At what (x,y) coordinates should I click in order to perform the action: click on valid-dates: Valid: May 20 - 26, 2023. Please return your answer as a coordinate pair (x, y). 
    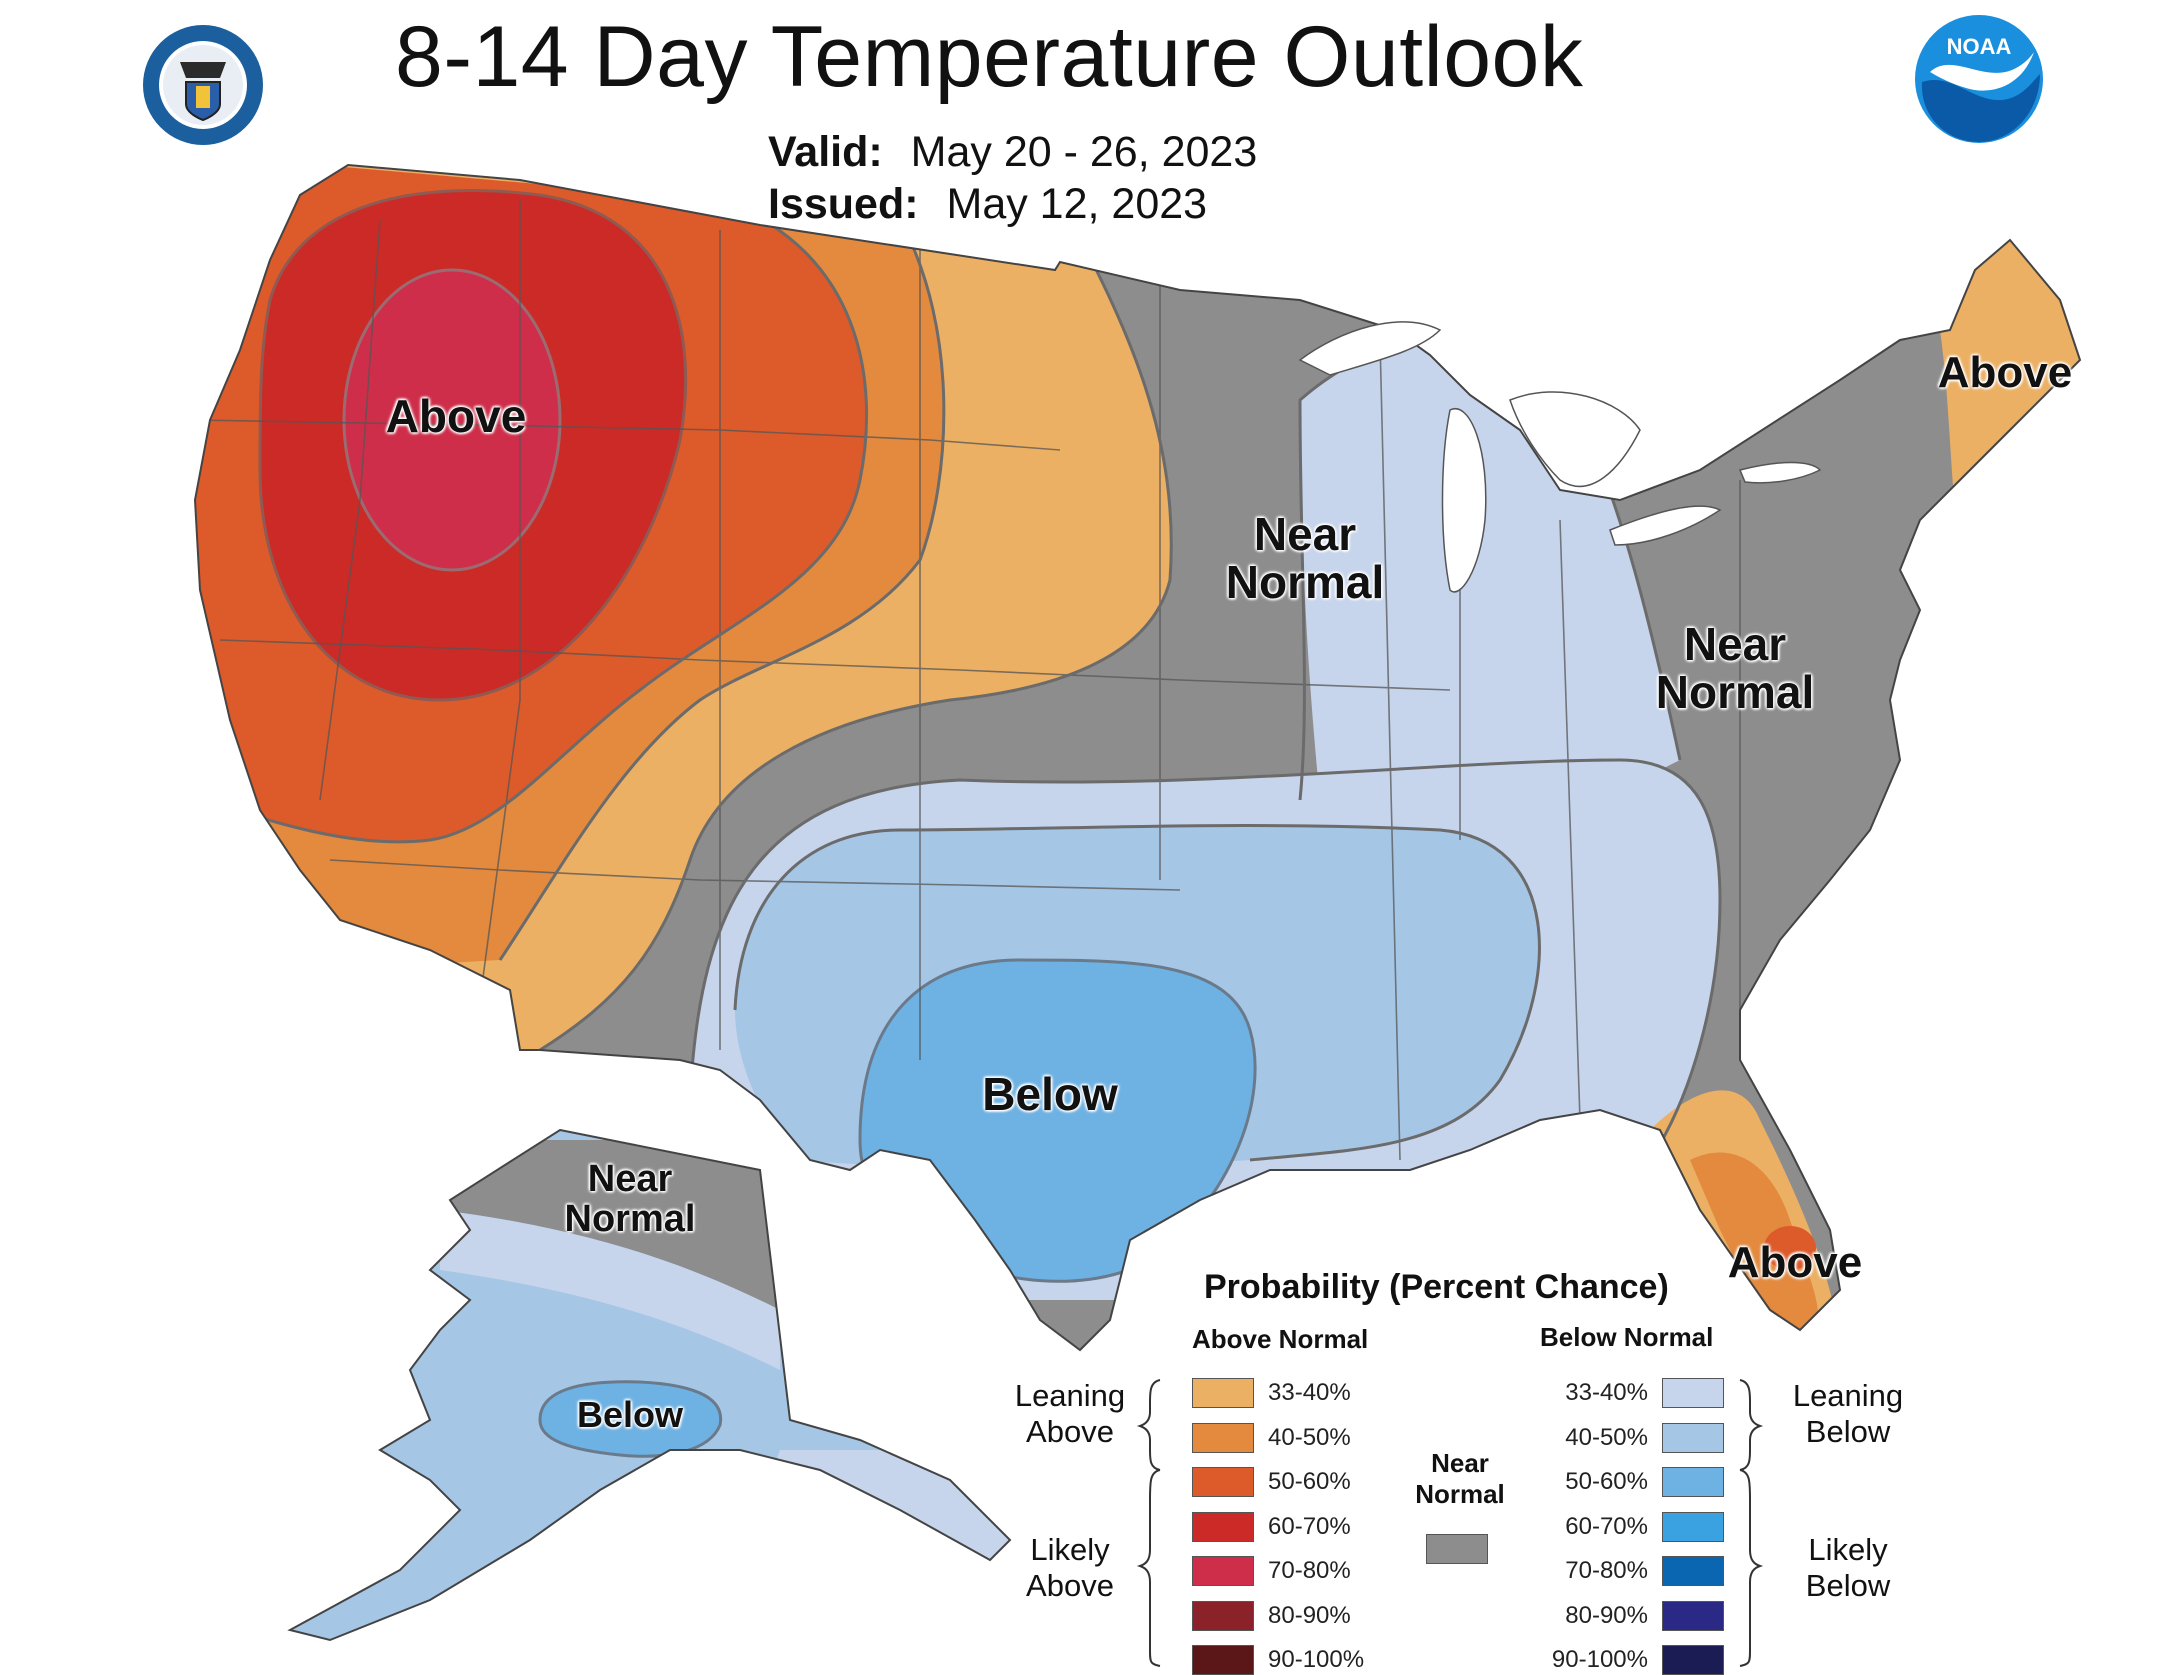
    Looking at the image, I should click on (1012, 152).